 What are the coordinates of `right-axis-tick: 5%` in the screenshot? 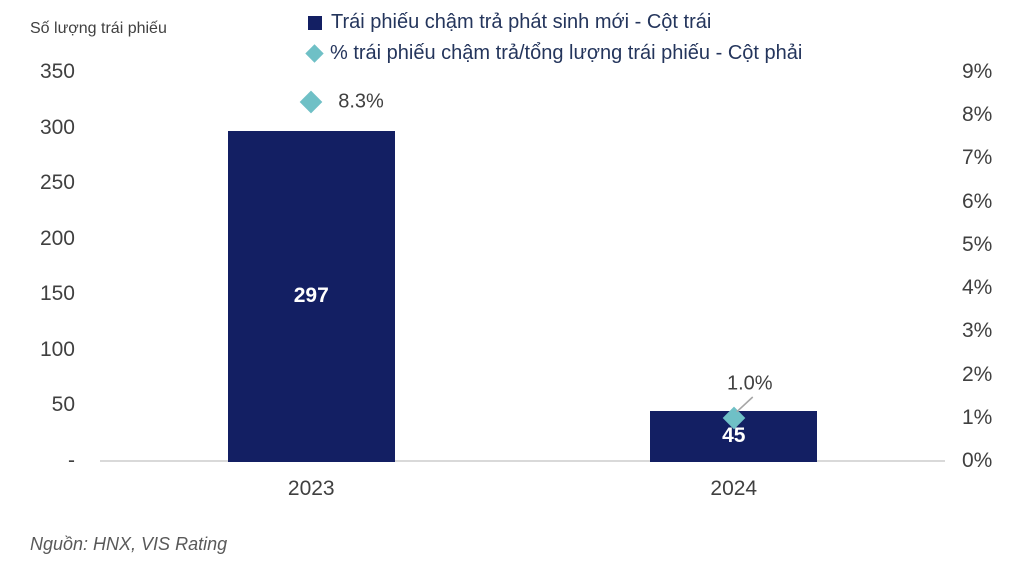 It's located at (977, 244).